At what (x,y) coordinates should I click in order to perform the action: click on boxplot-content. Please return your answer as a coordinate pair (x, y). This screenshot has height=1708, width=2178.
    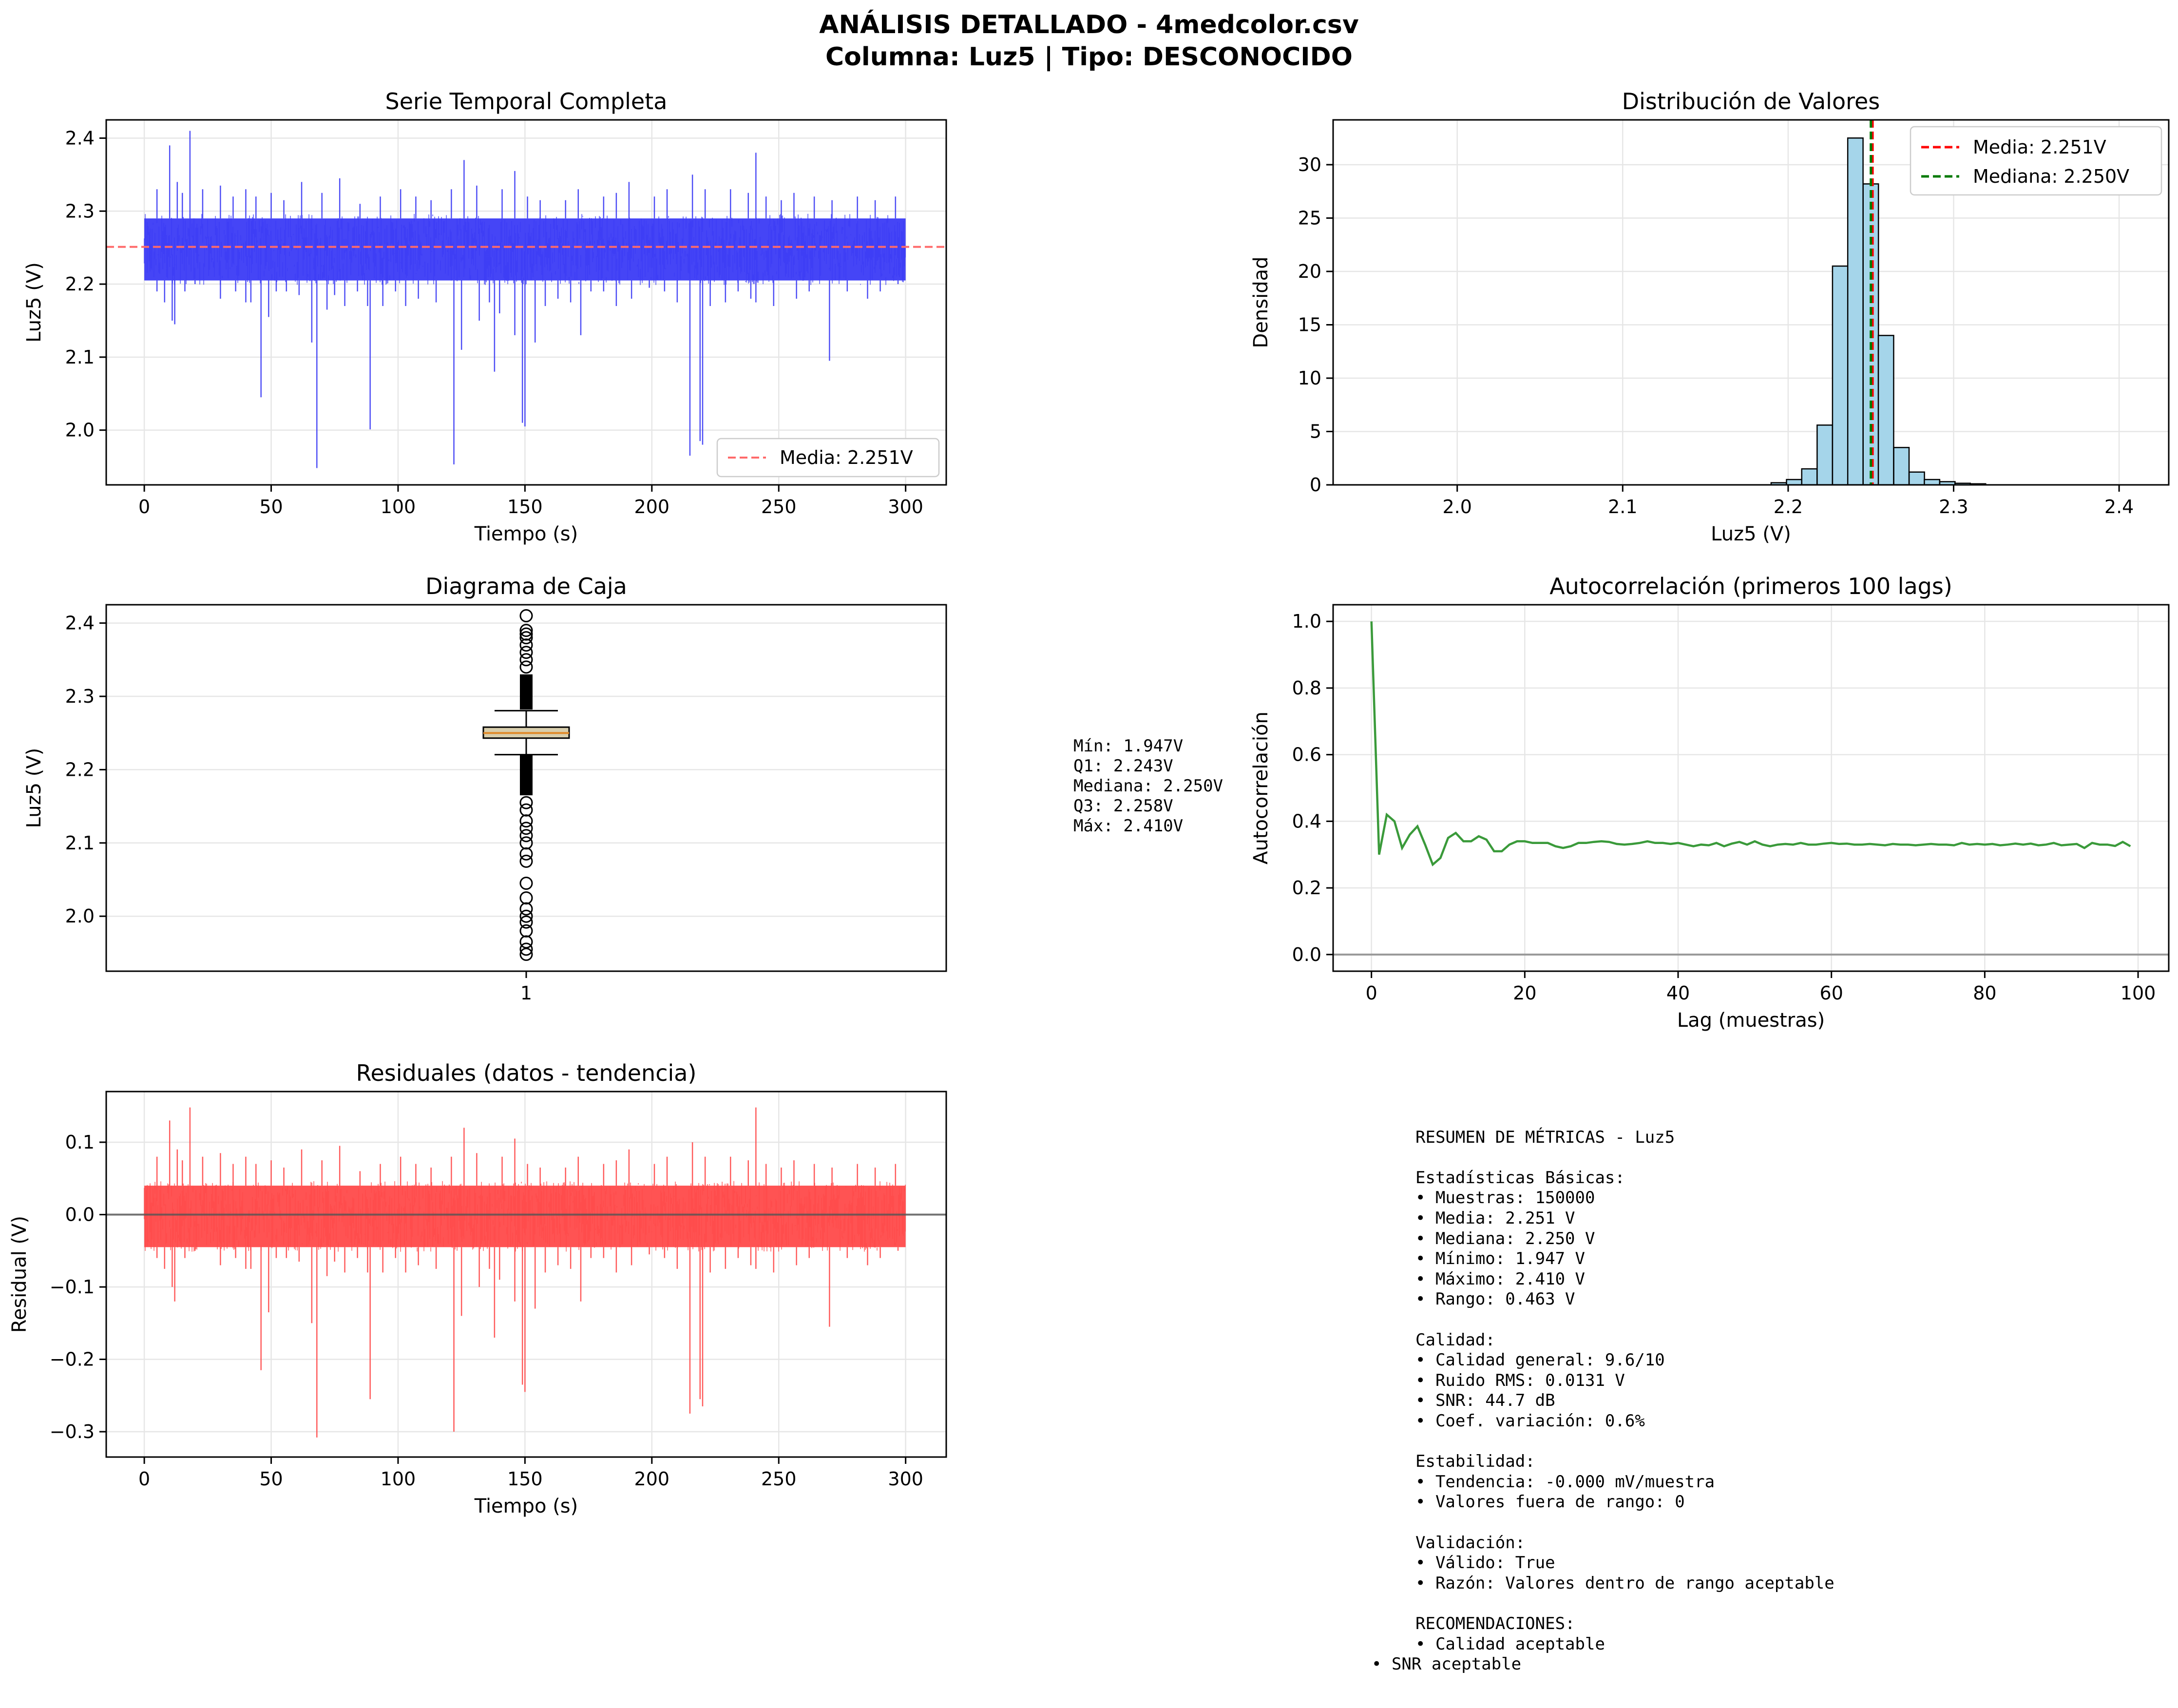
    Looking at the image, I should click on (526, 785).